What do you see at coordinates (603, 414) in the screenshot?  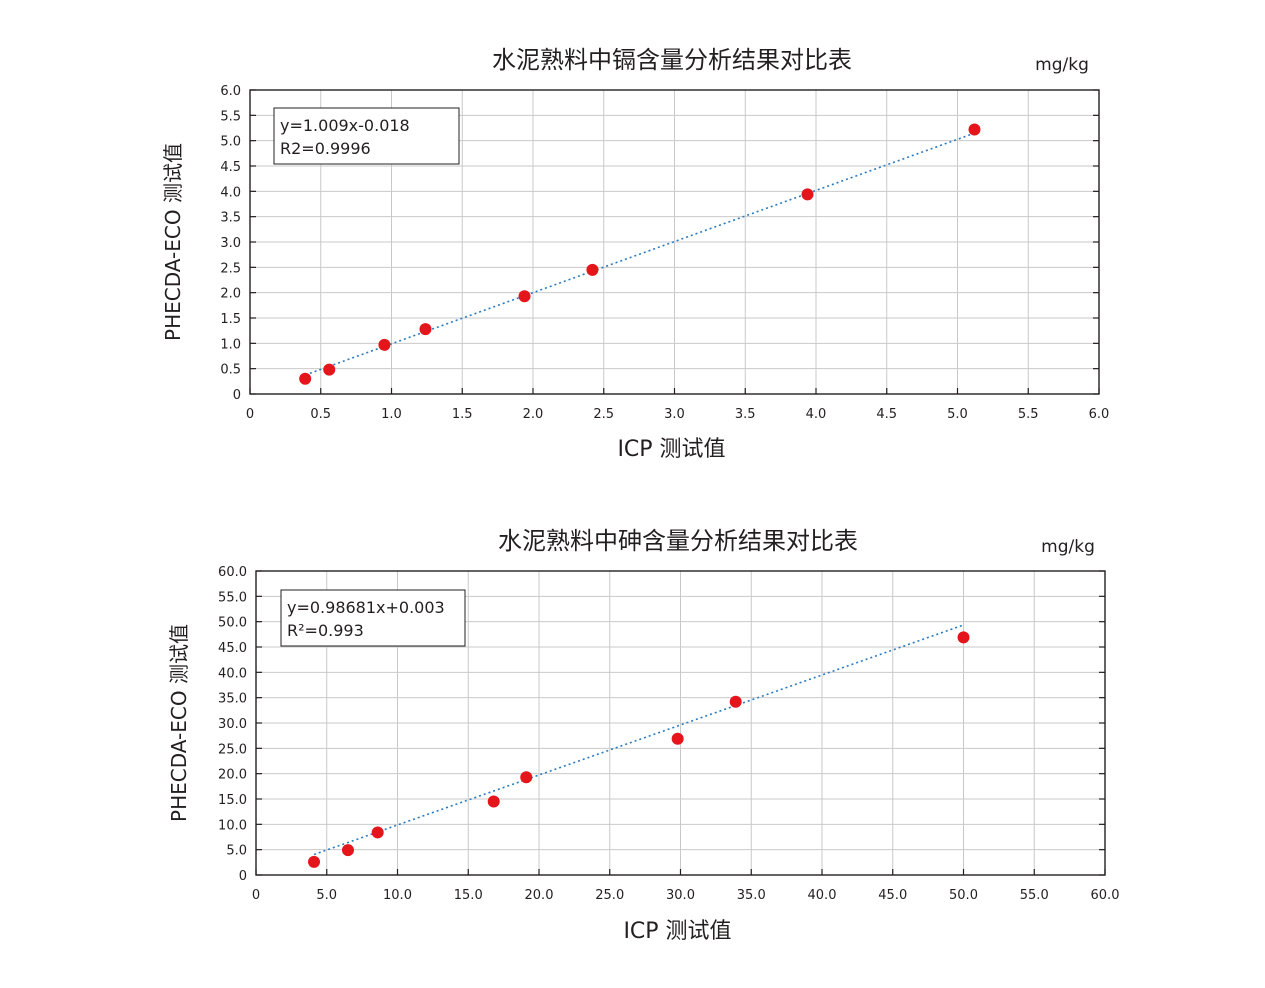 I see `x-tick-label: 2.5` at bounding box center [603, 414].